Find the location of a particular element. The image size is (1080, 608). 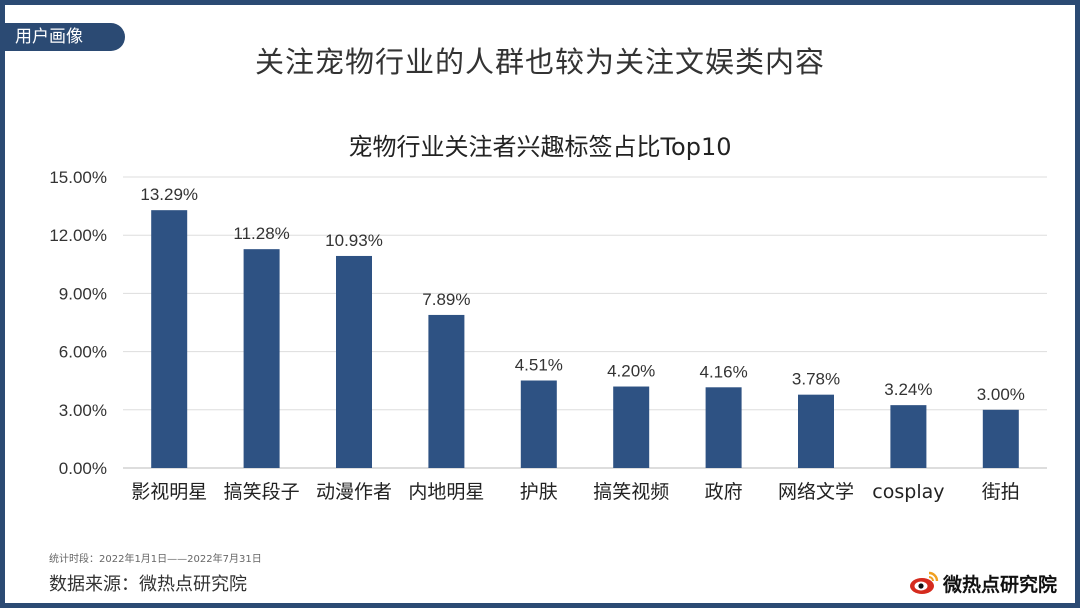

x-tick-label: 内地明星 is located at coordinates (446, 492).